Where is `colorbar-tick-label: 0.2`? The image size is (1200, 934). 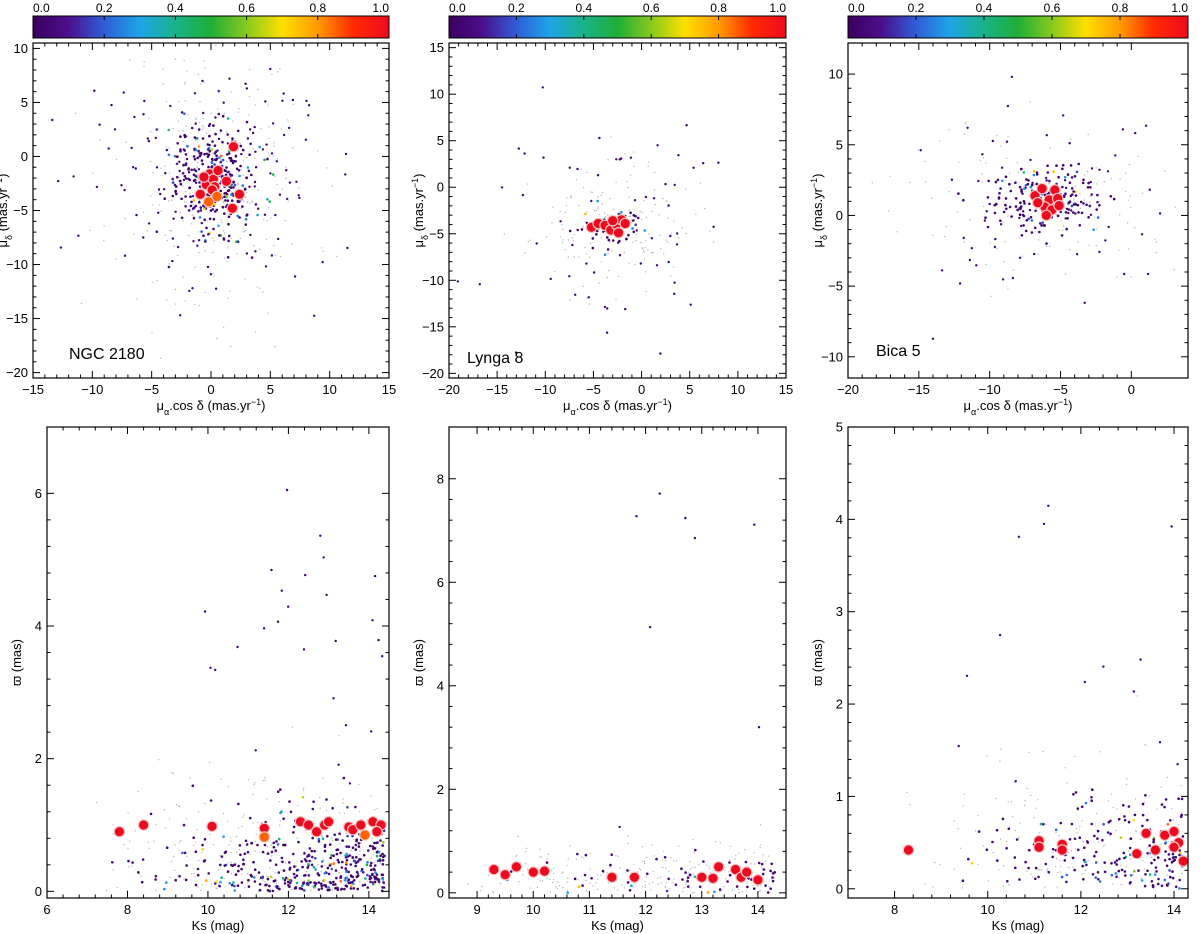
colorbar-tick-label: 0.2 is located at coordinates (916, 8).